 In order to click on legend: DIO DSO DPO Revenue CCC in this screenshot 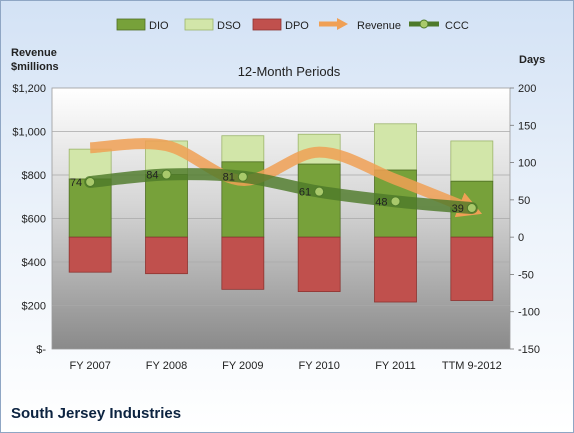, I will do `click(292, 24)`.